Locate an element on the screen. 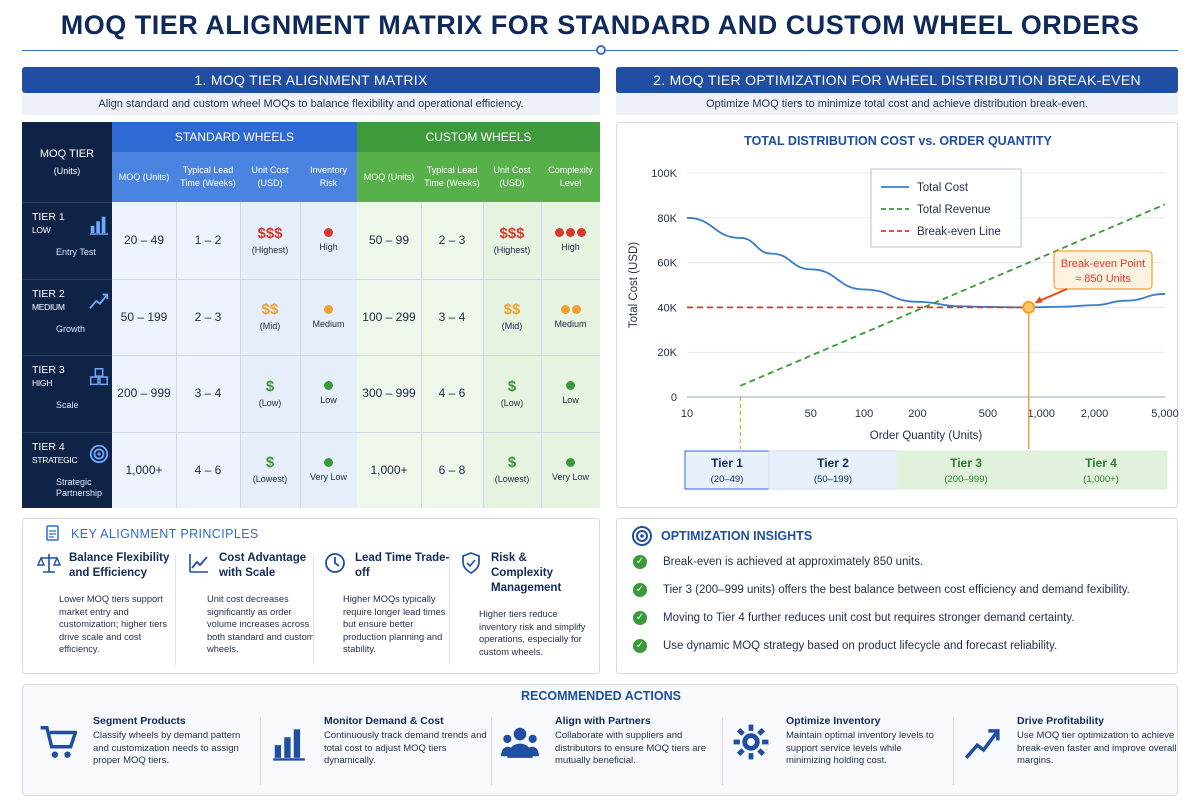 The height and width of the screenshot is (800, 1200). level-label: Very Low is located at coordinates (328, 476).